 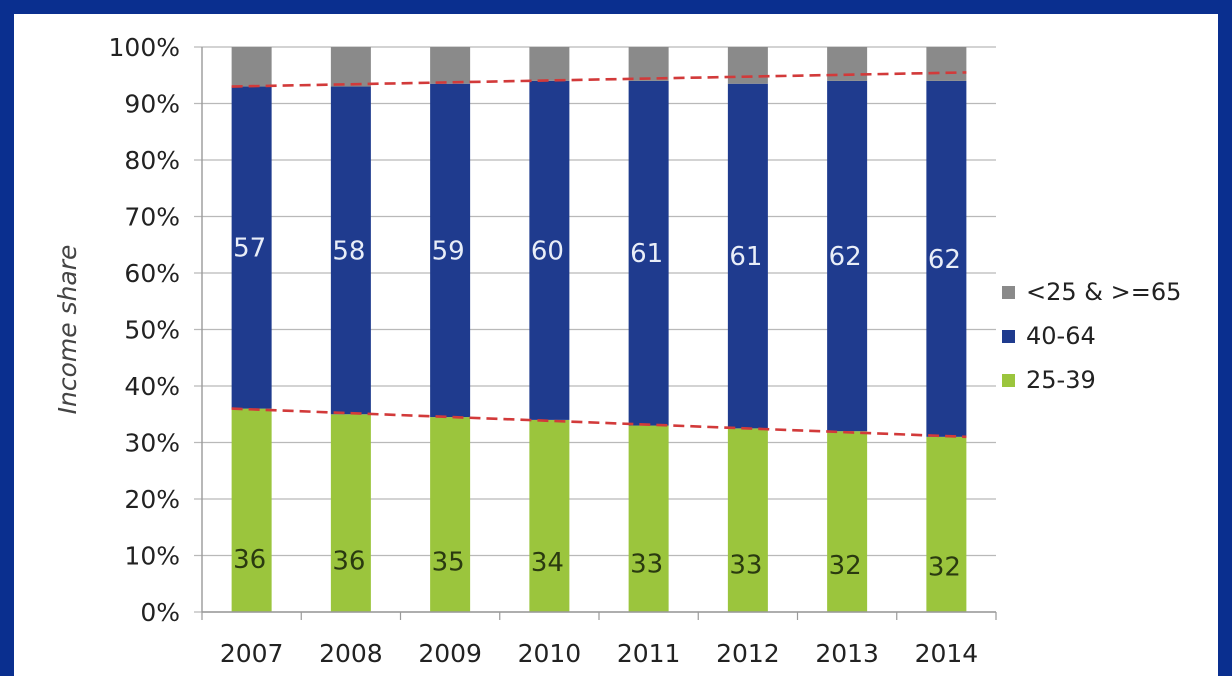 I want to click on data-label: 59, so click(x=448, y=251).